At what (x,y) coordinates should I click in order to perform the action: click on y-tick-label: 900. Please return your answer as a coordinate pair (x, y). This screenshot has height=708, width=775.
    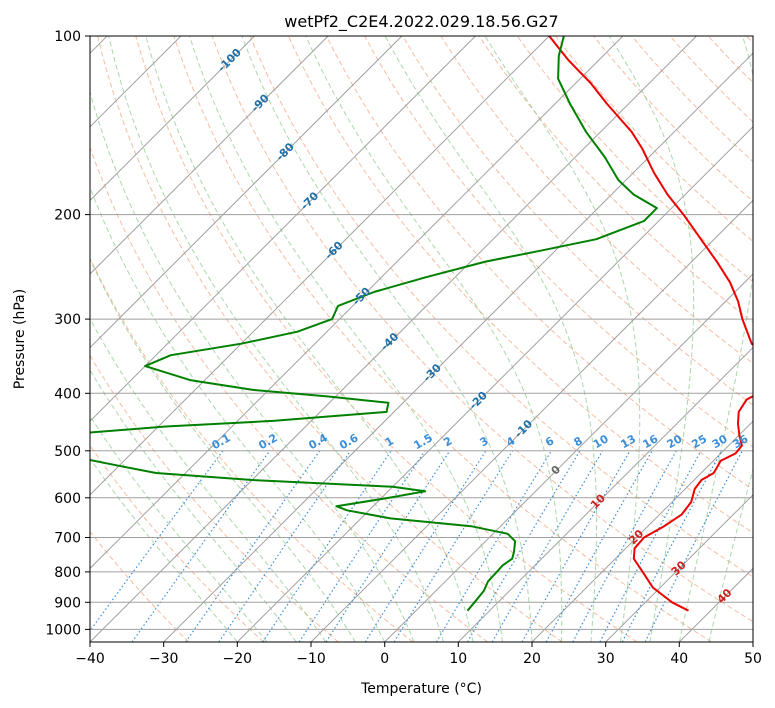
    Looking at the image, I should click on (67, 603).